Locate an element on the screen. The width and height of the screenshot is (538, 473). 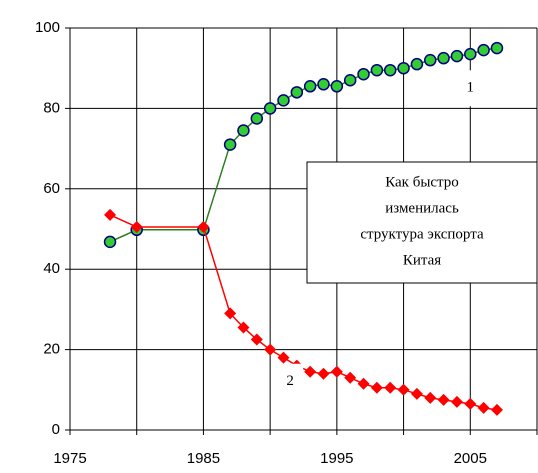
y-tick-label: 0 is located at coordinates (56, 429).